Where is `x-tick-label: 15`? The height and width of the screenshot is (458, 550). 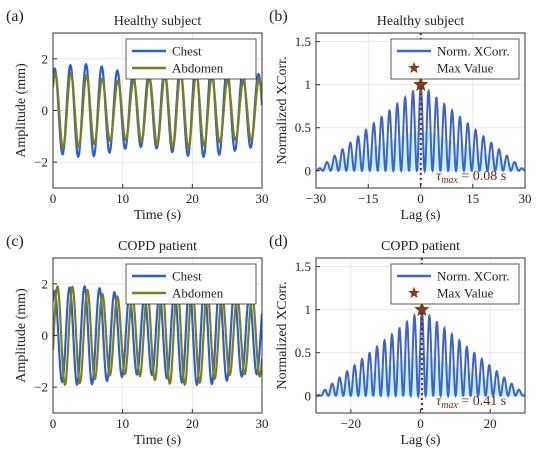
x-tick-label: 15 is located at coordinates (472, 198).